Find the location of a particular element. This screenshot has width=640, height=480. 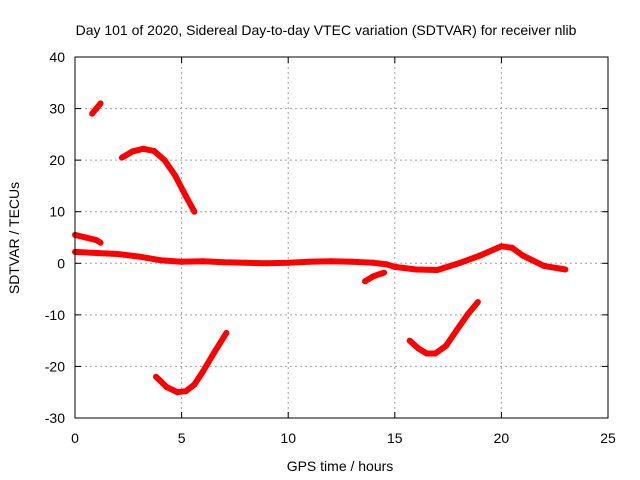

x-tick-label: 15 is located at coordinates (395, 438).